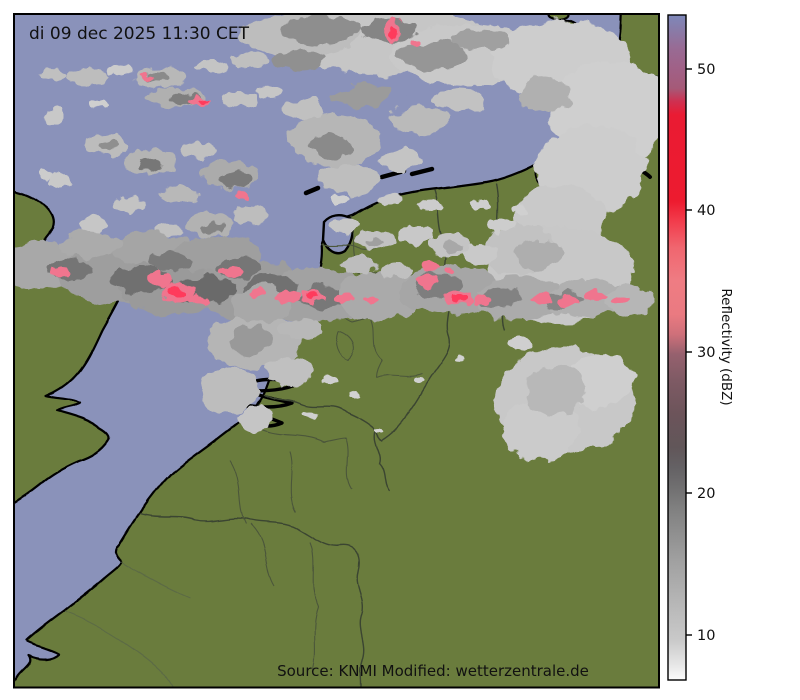 This screenshot has height=700, width=800. What do you see at coordinates (327, 443) in the screenshot?
I see `border-nl-be` at bounding box center [327, 443].